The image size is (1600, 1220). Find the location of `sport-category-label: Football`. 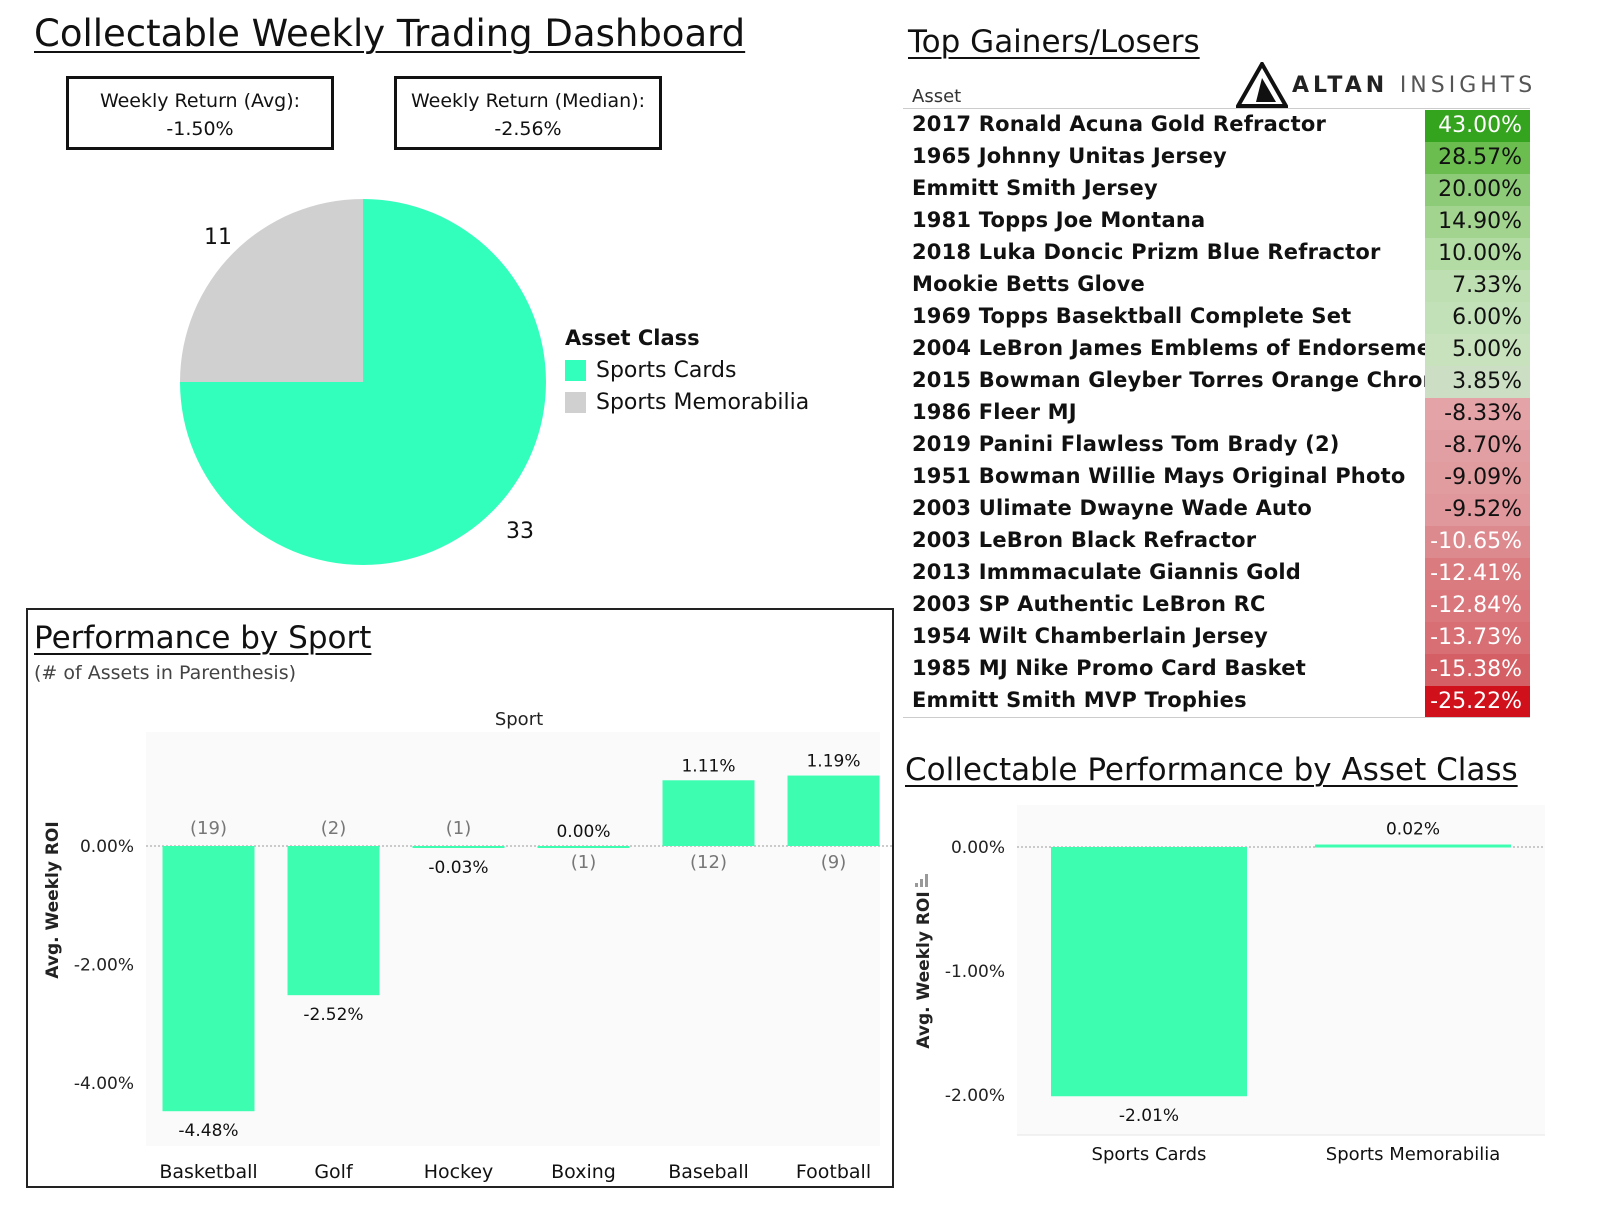

sport-category-label: Football is located at coordinates (833, 1172).